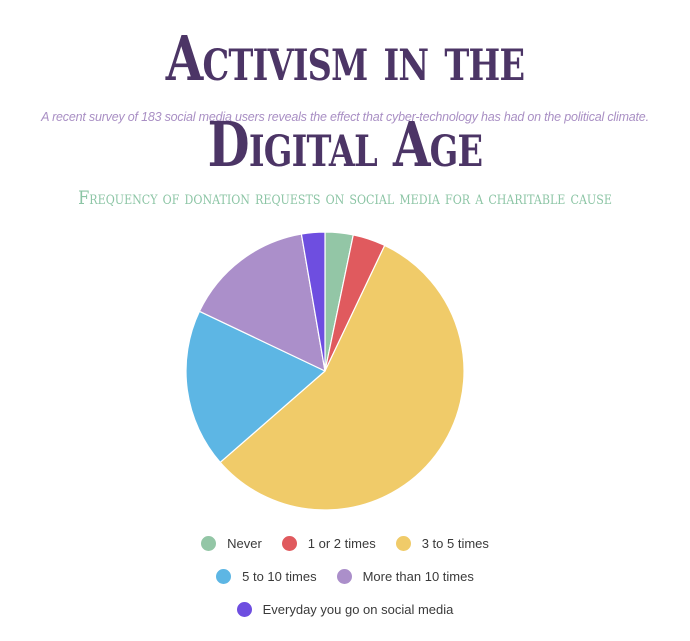 This screenshot has height=641, width=690. I want to click on legend-item-5-to-10-times: 5 to 10 times, so click(266, 576).